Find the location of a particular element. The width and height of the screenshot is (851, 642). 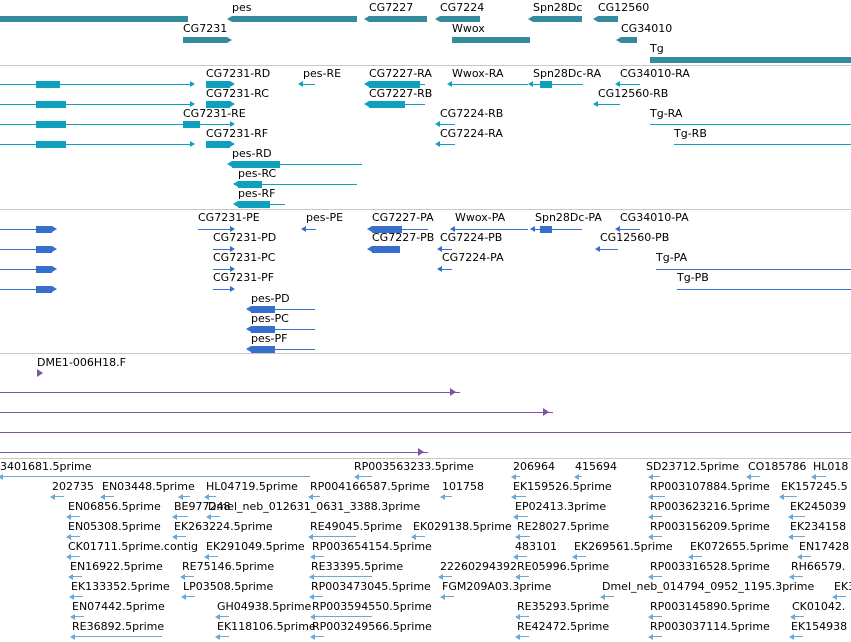

est-label: EK157245.5 is located at coordinates (814, 486).